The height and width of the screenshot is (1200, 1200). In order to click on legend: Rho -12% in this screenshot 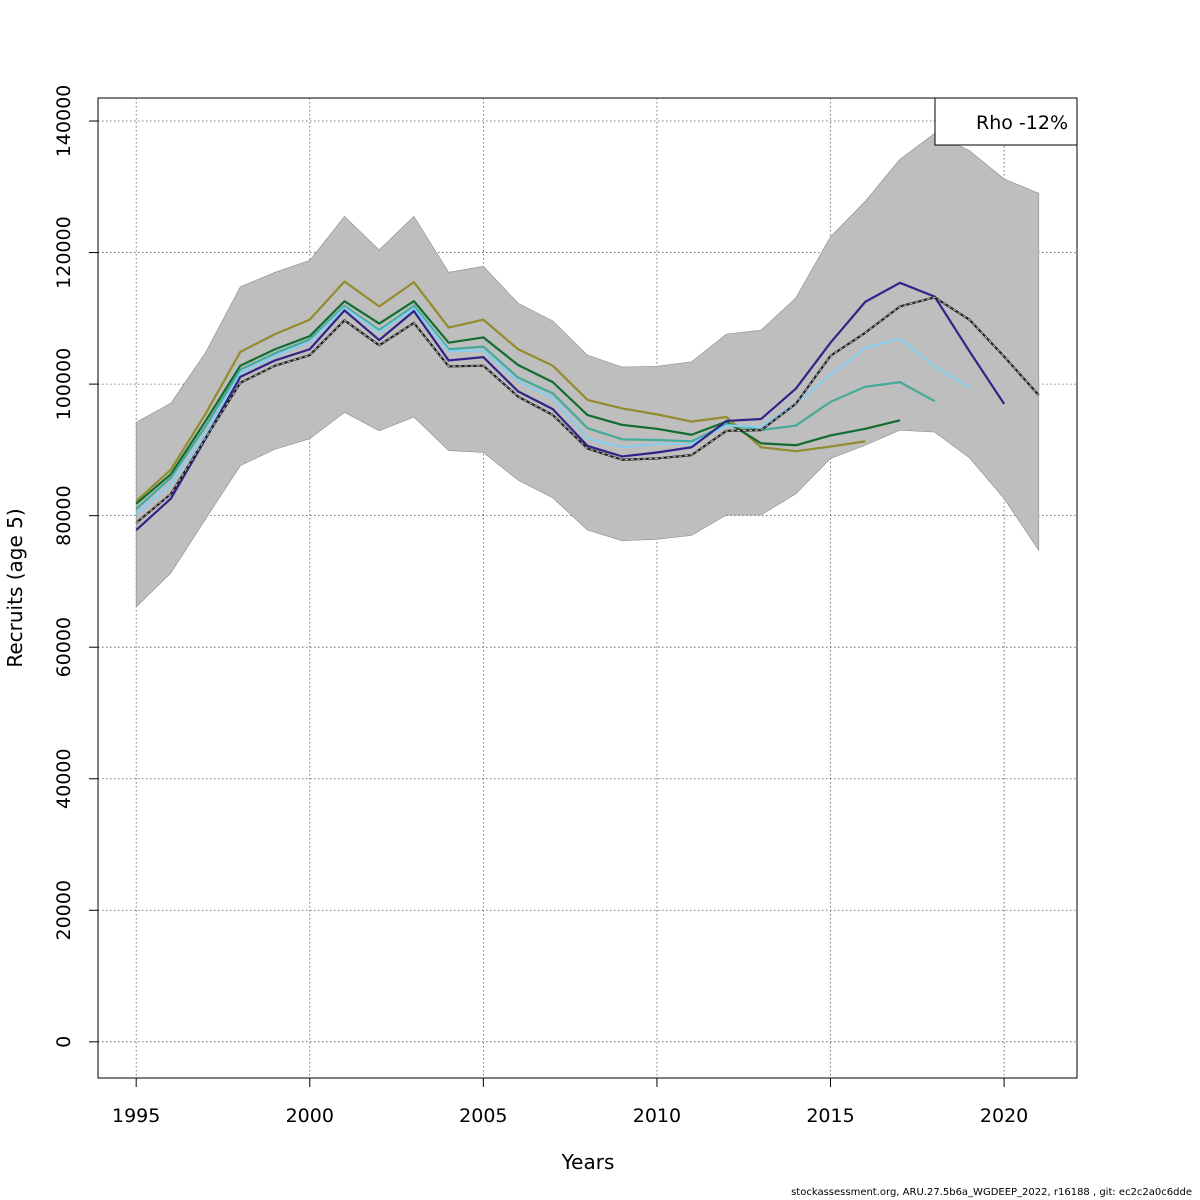, I will do `click(1006, 121)`.